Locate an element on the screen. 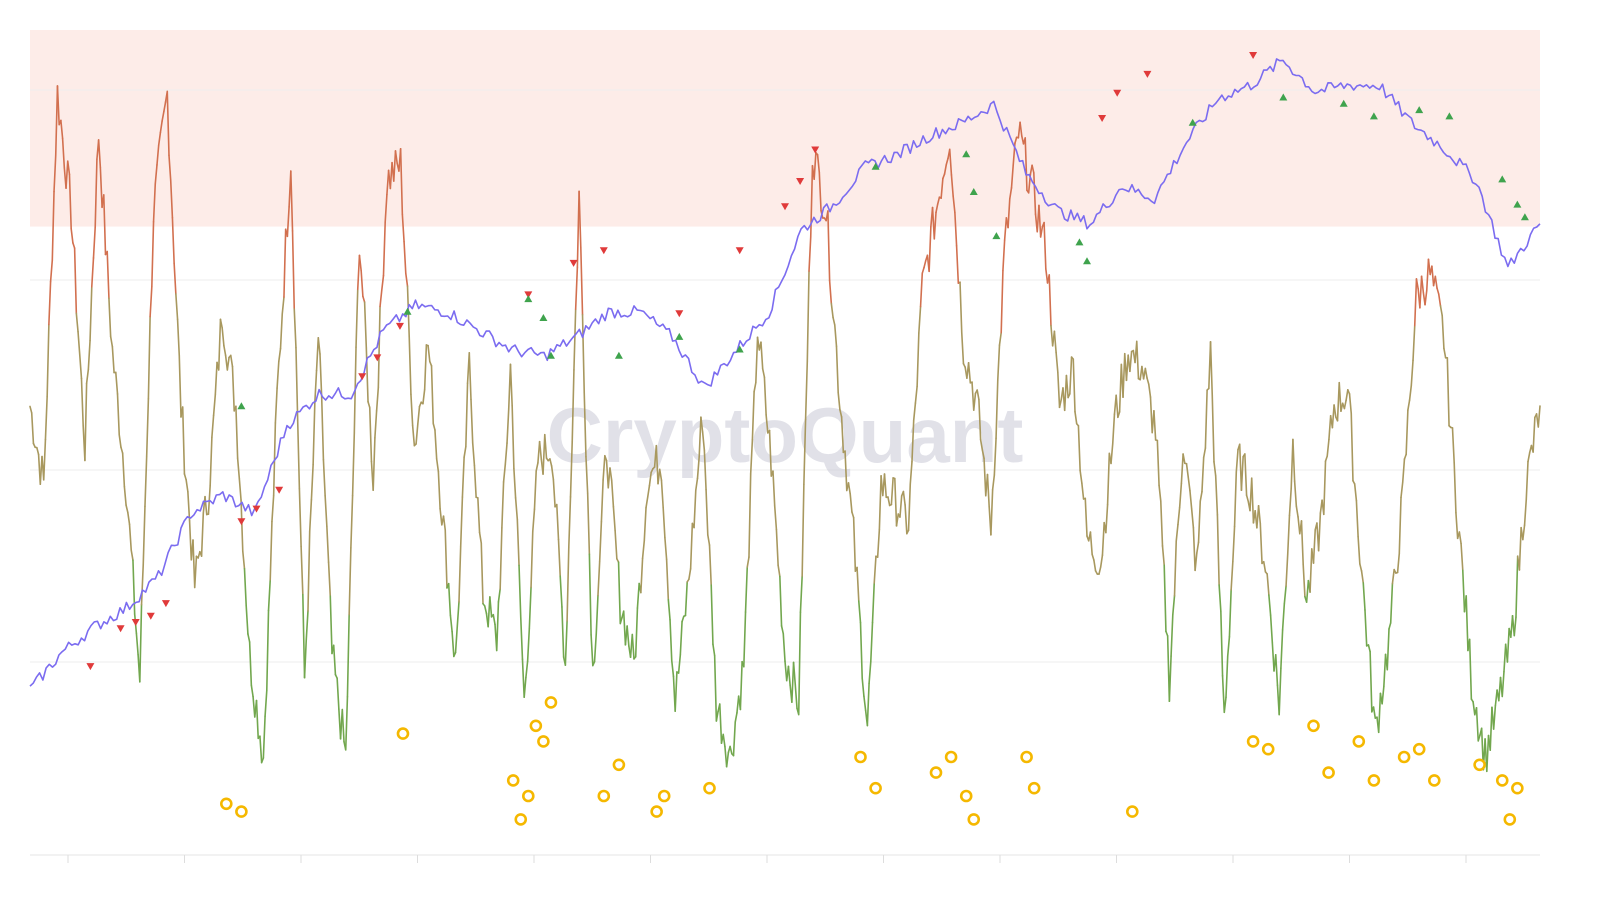 This screenshot has height=900, width=1600. sell-marker is located at coordinates (399, 326).